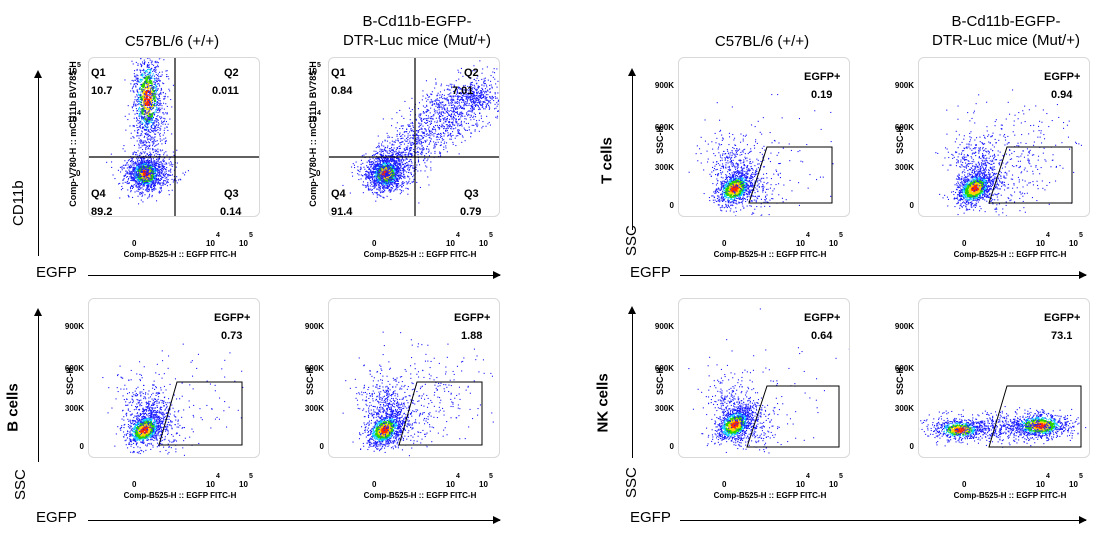 This screenshot has width=1106, height=536. Describe the element at coordinates (631, 240) in the screenshot. I see `ssc-axis-title-right-top: SSC` at that location.